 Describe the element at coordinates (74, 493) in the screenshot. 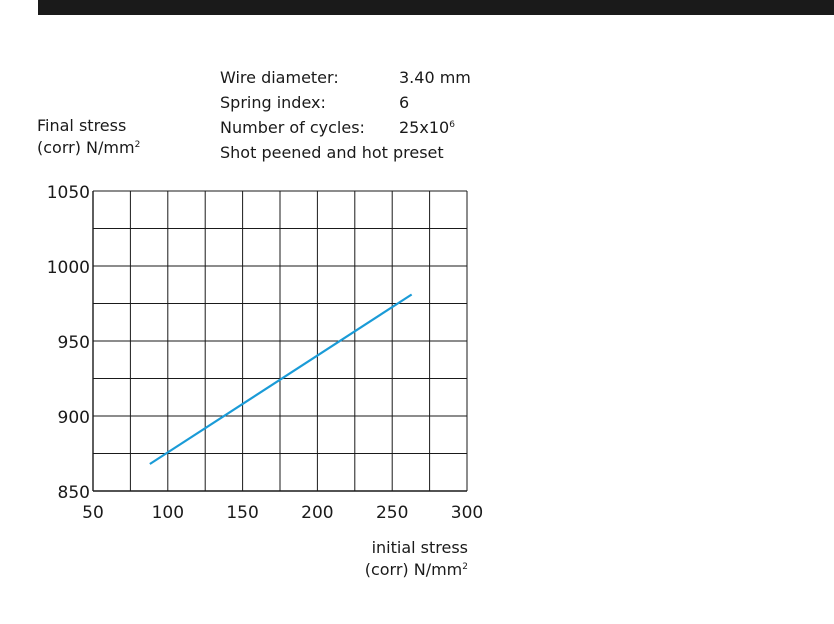

I see `y-tick-label: 850` at that location.